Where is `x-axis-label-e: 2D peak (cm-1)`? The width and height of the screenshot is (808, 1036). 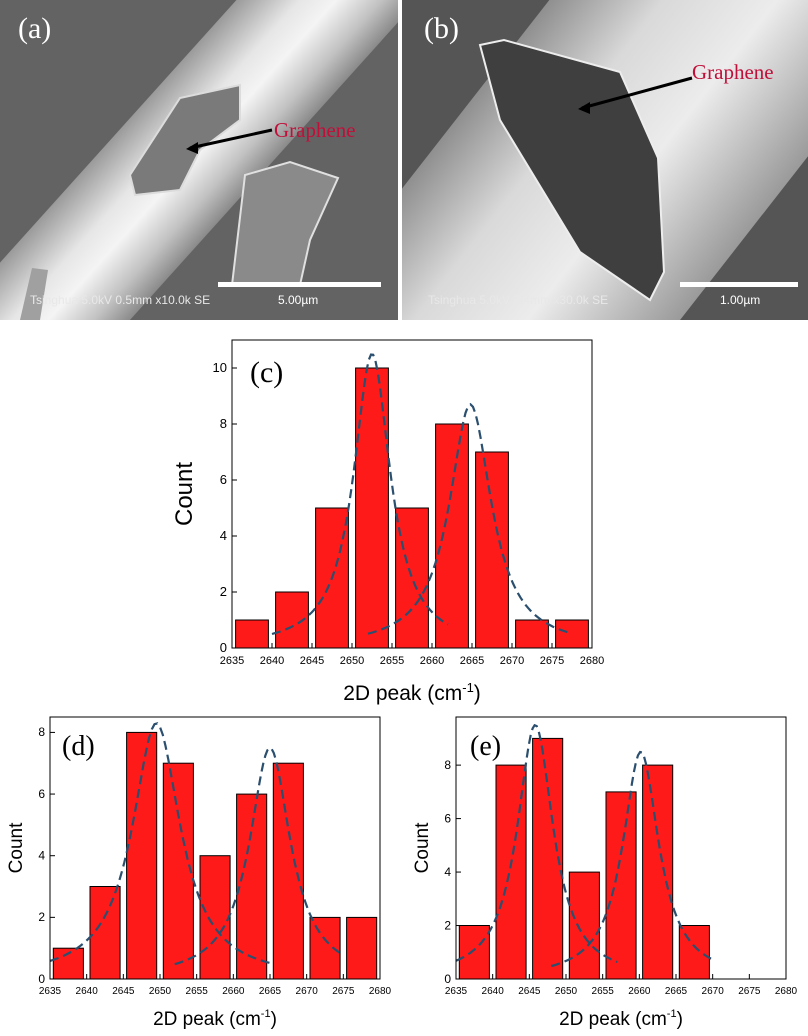 x-axis-label-e: 2D peak (cm-1) is located at coordinates (621, 1019).